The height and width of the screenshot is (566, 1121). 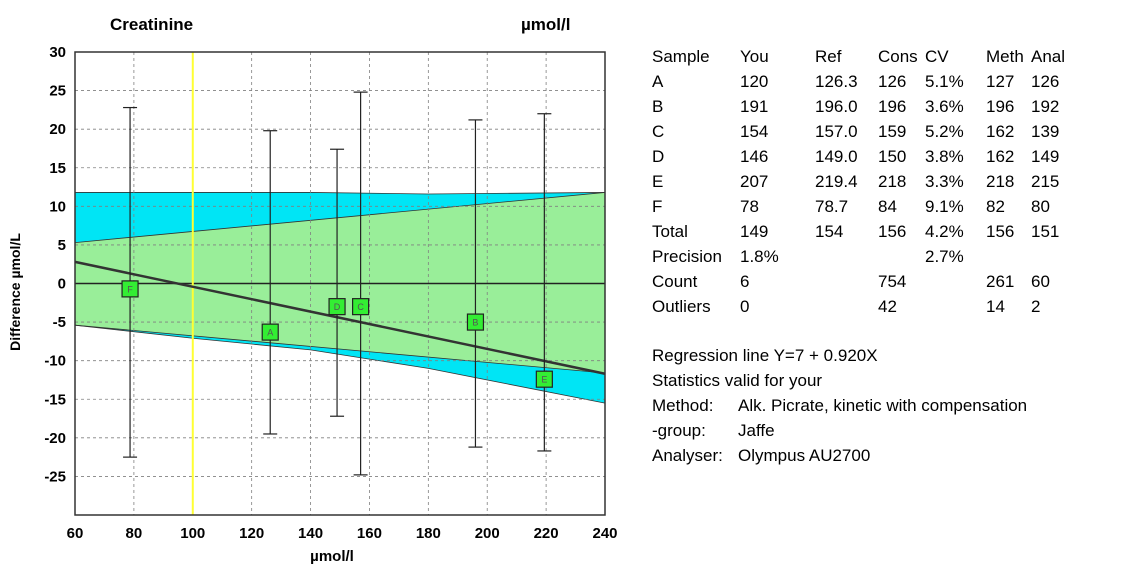 What do you see at coordinates (1000, 131) in the screenshot?
I see `stats-cell: 162` at bounding box center [1000, 131].